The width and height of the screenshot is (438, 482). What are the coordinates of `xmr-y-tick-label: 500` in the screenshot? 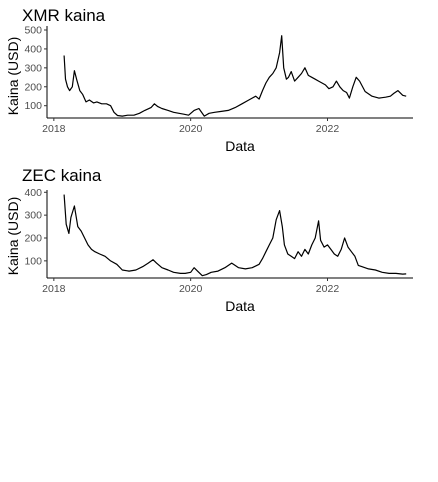 It's located at (33, 31).